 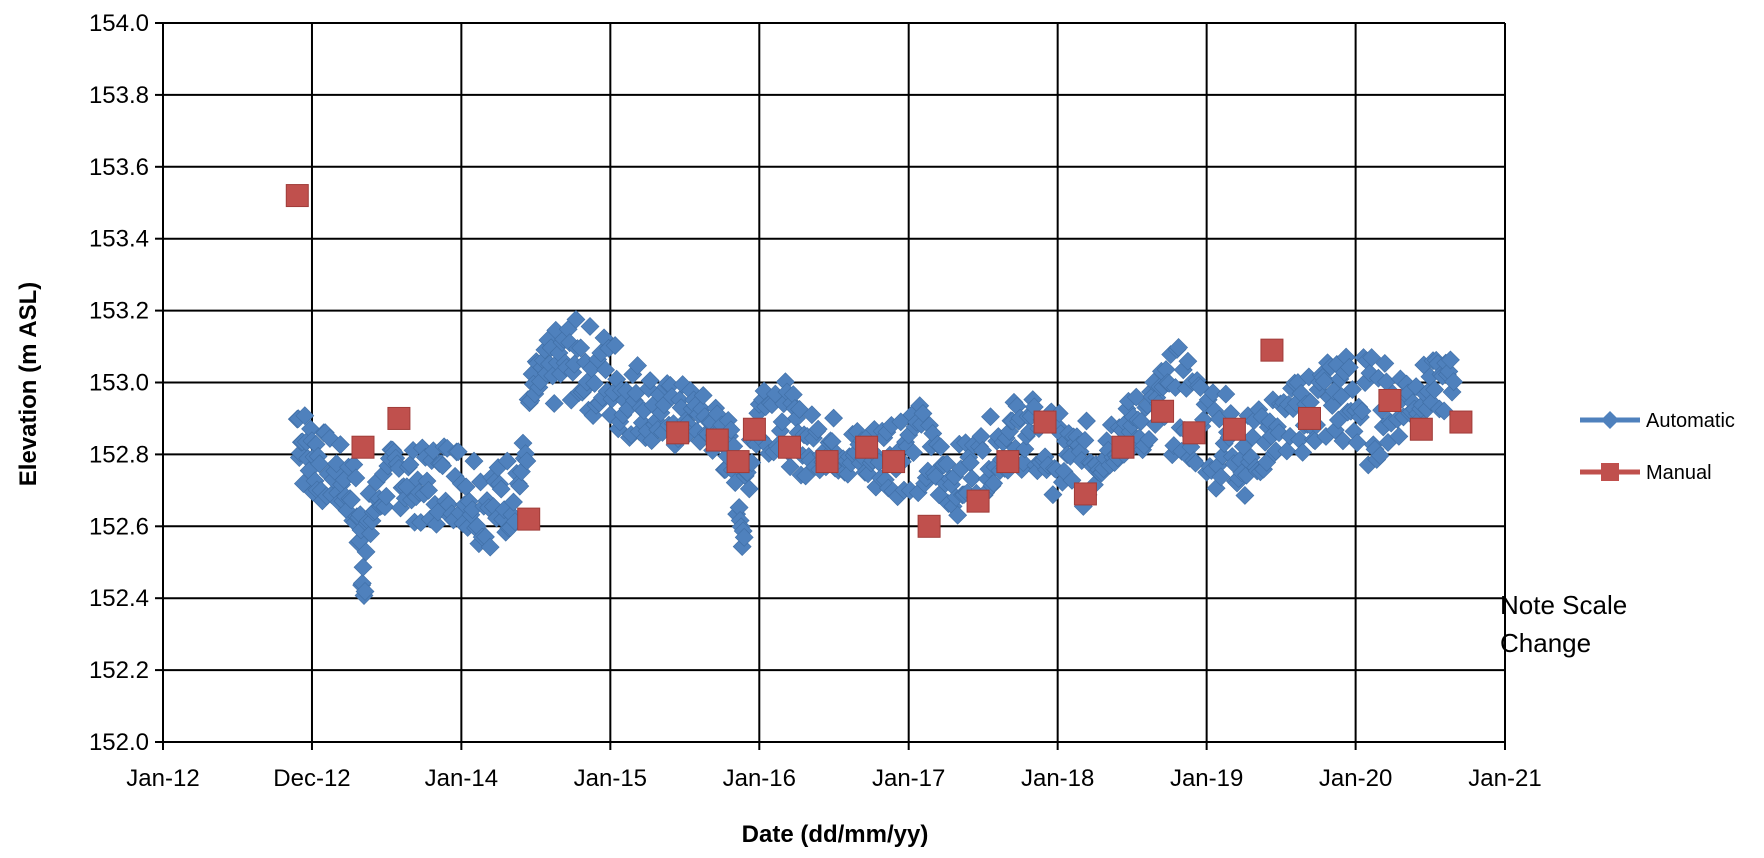 What do you see at coordinates (119, 23) in the screenshot?
I see `y-tick-label: 154.0` at bounding box center [119, 23].